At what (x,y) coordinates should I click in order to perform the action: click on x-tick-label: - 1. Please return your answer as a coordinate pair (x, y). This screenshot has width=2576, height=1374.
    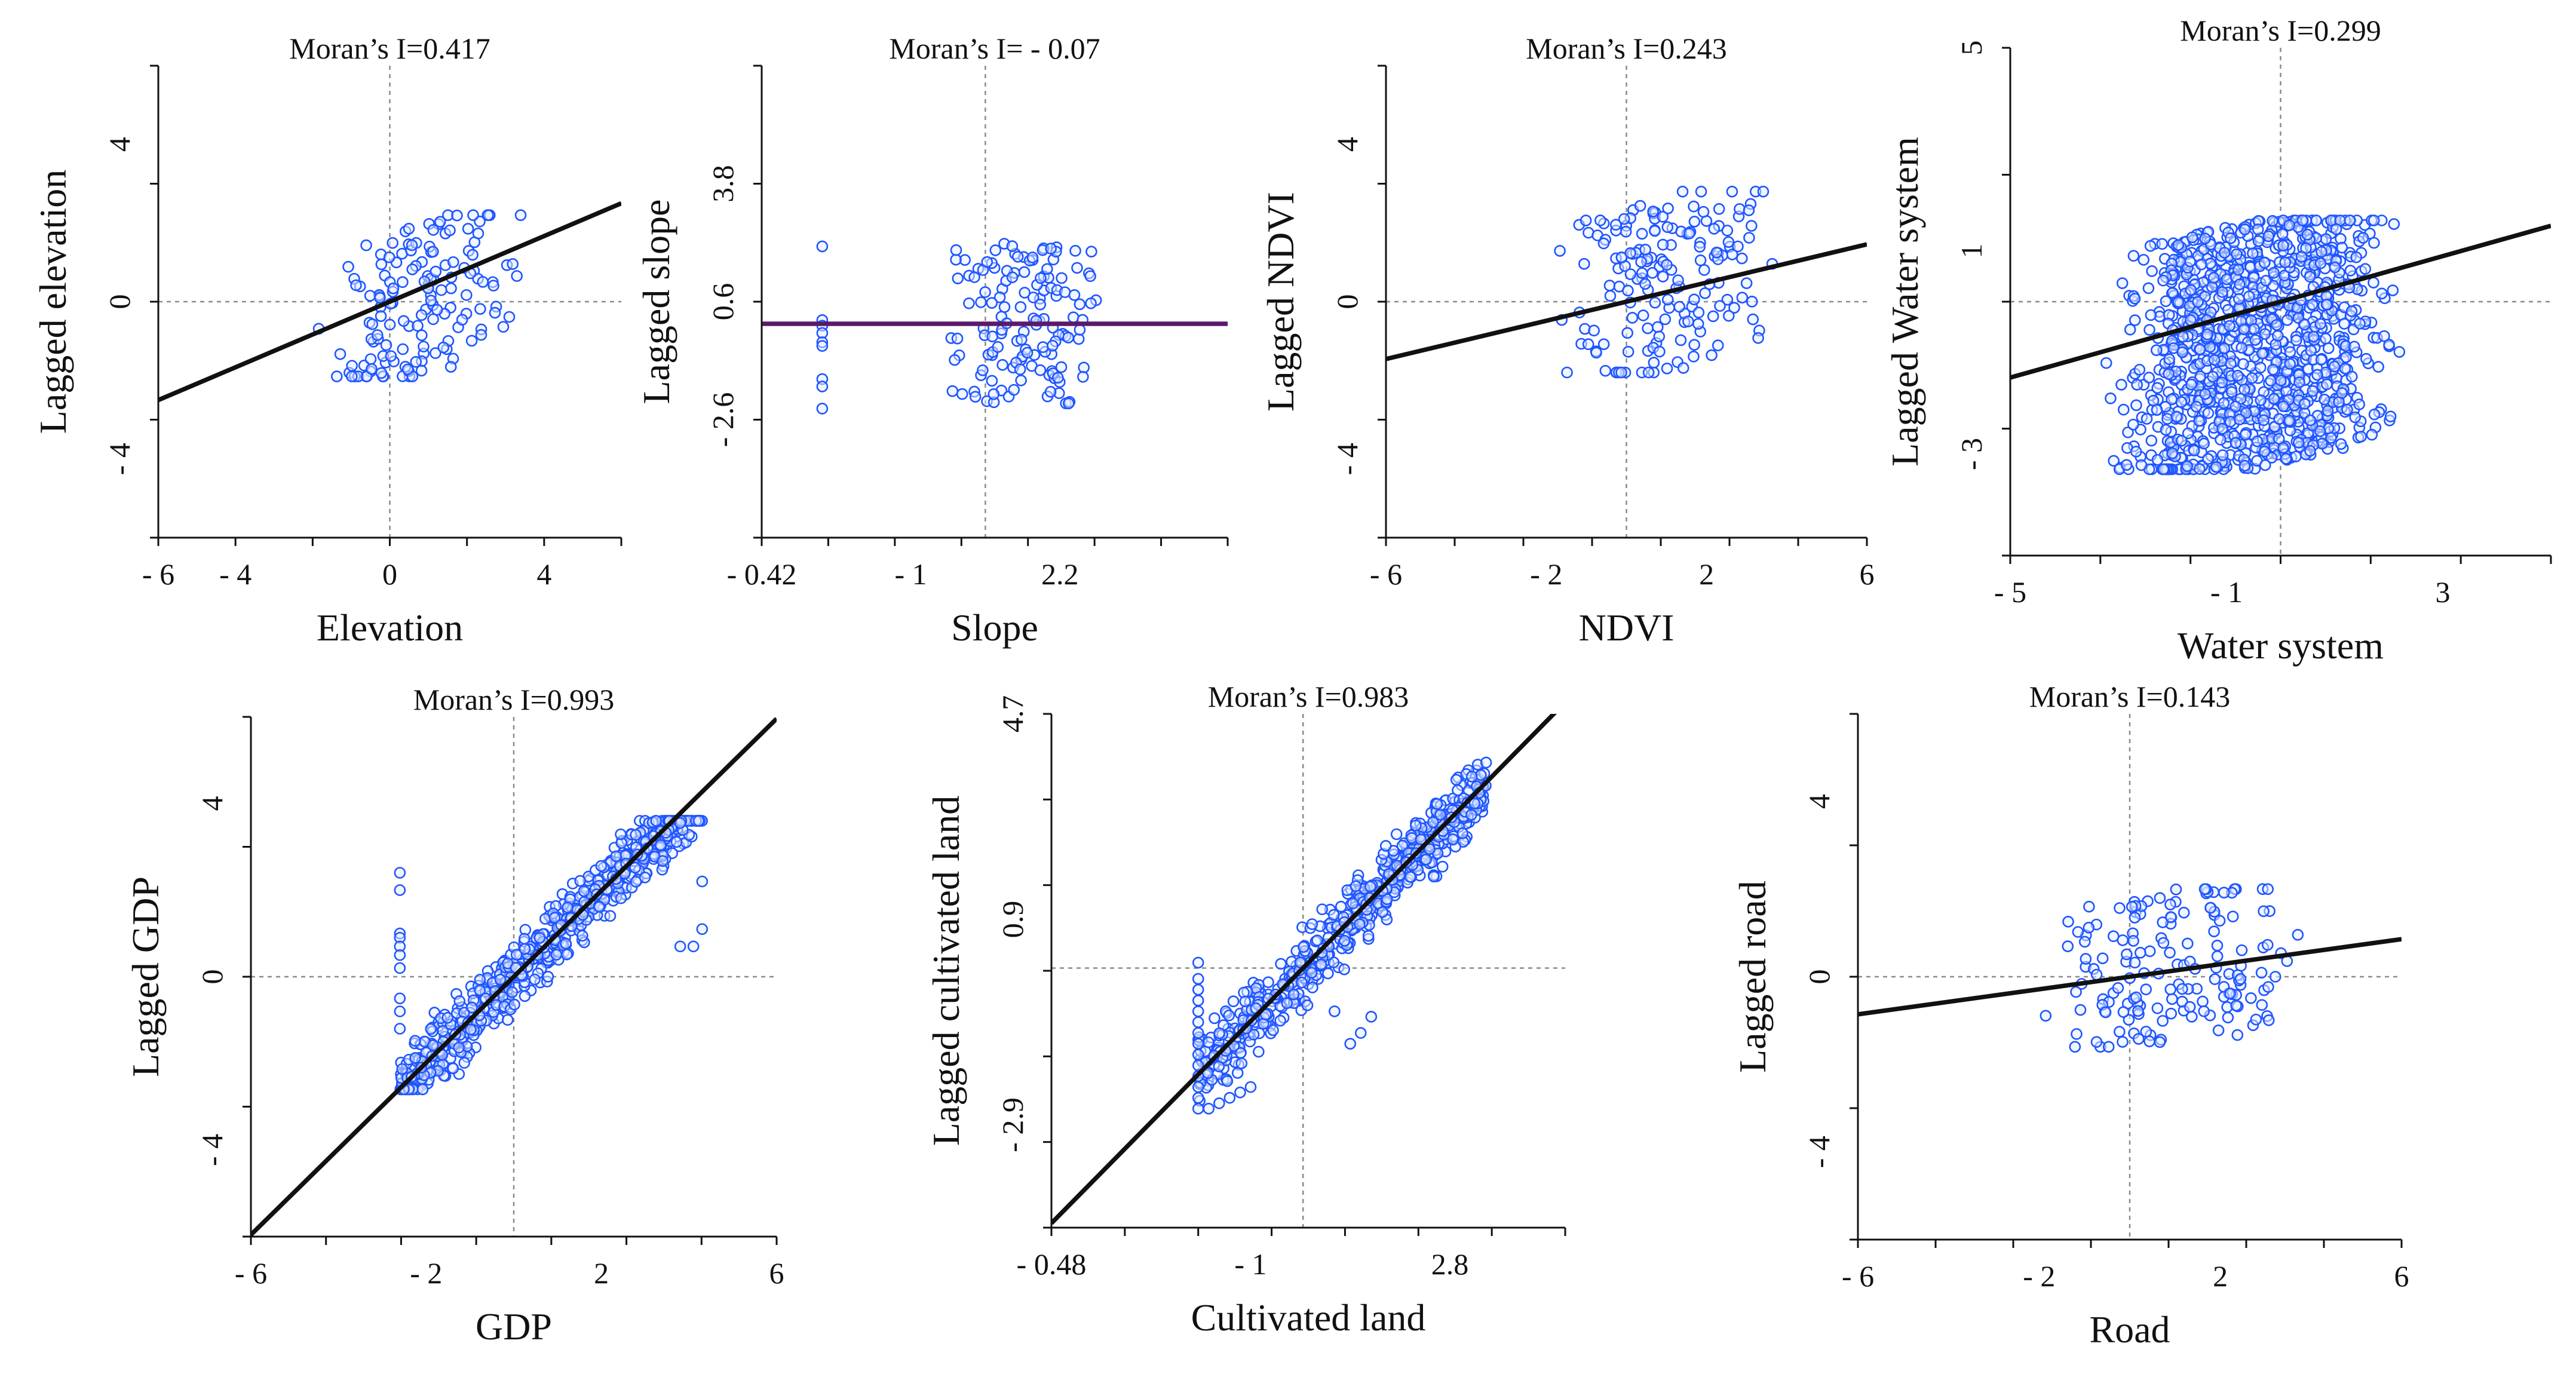
    Looking at the image, I should click on (1250, 1264).